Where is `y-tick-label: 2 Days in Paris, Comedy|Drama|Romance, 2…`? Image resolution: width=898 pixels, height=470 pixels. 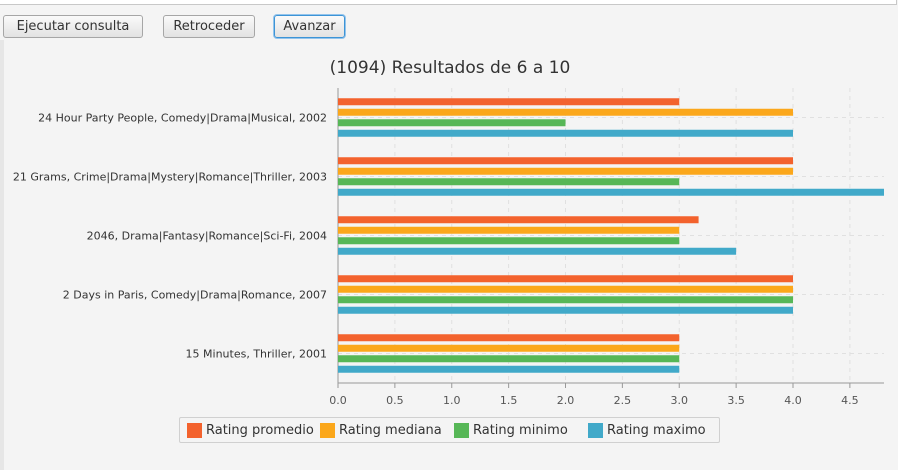 y-tick-label: 2 Days in Paris, Comedy|Drama|Romance, 2… is located at coordinates (195, 295).